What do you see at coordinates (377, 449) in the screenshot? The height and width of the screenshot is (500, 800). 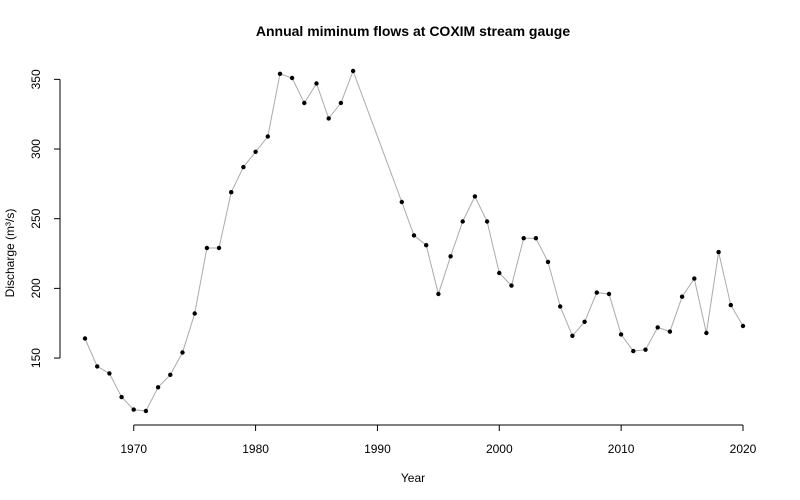 I see `x-tick-label: 1990` at bounding box center [377, 449].